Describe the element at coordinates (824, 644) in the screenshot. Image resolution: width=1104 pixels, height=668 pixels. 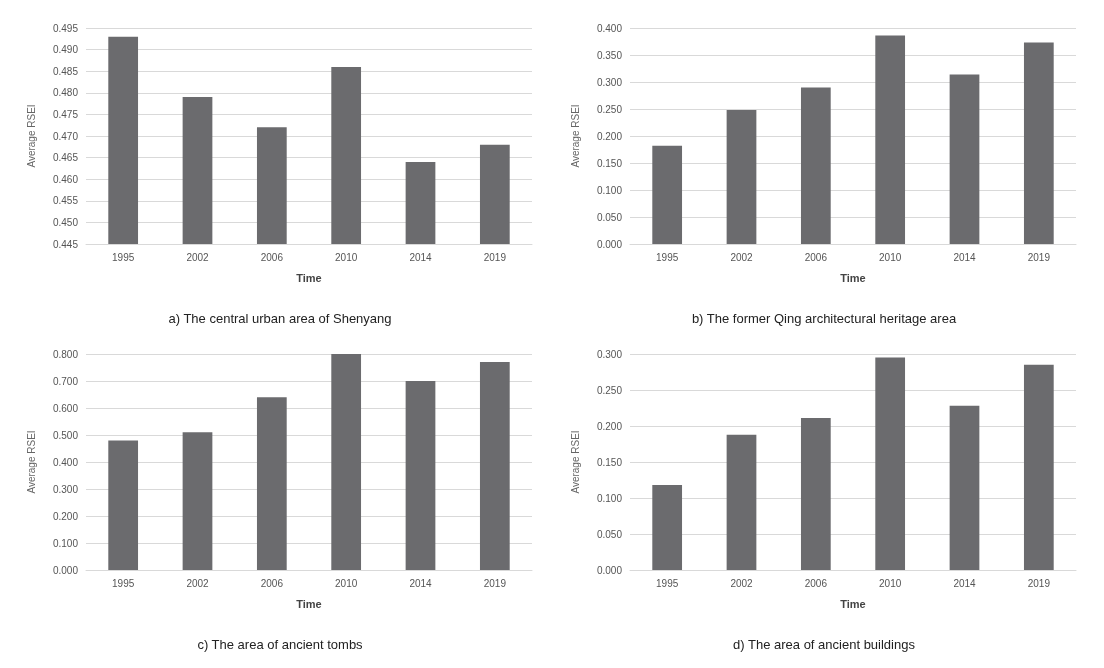
I see `text: d) The area of ancient buildings` at that location.